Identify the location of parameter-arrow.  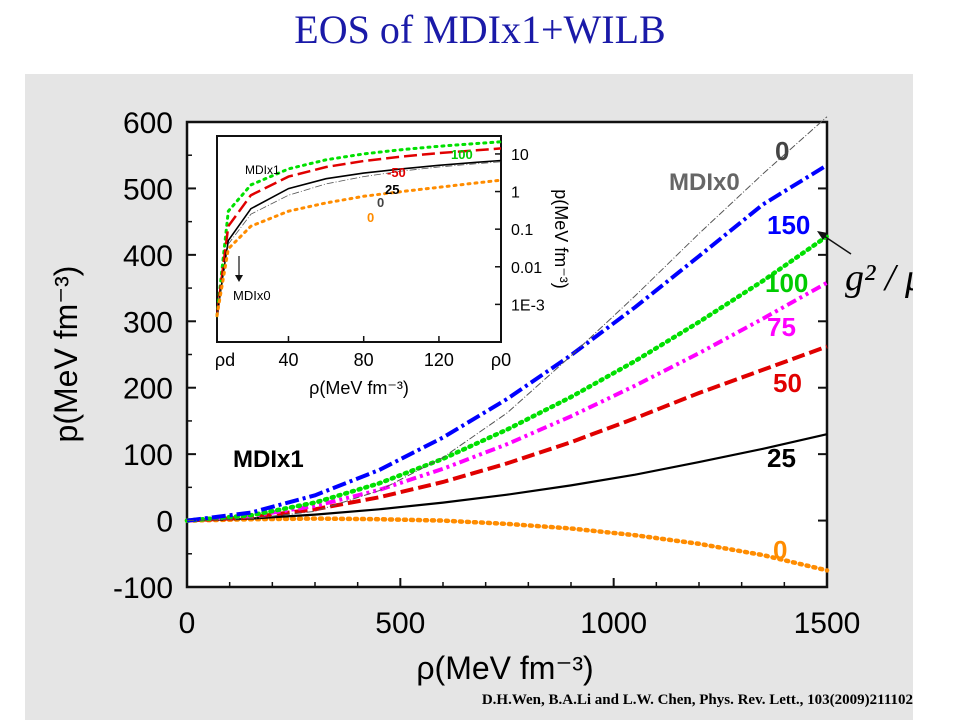
(836, 244).